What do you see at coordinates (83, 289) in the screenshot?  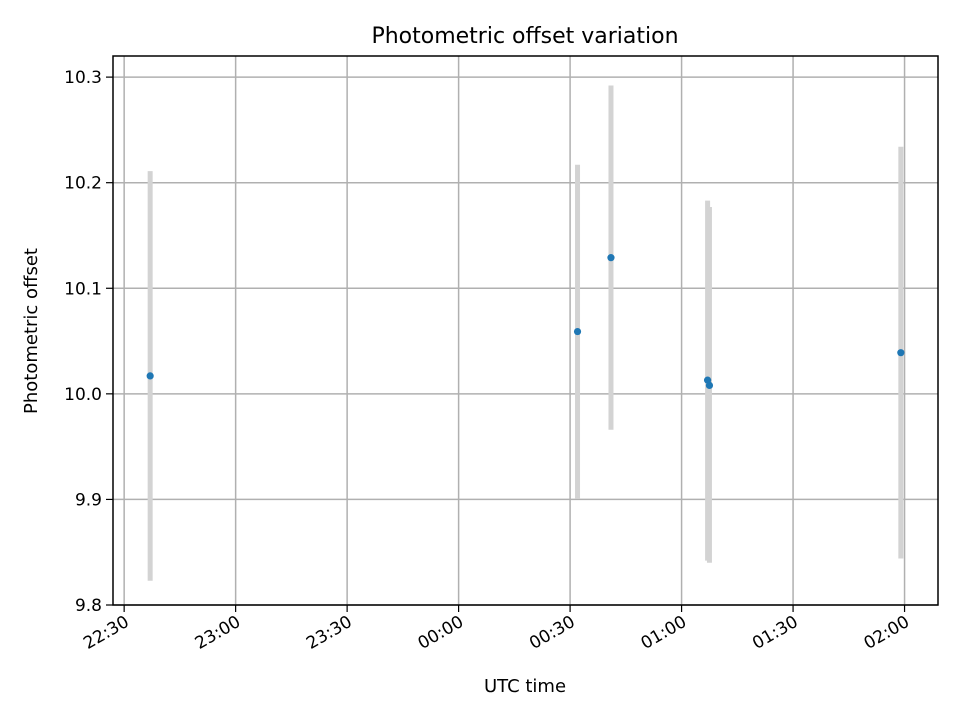 I see `y-tick-label: 10.1` at bounding box center [83, 289].